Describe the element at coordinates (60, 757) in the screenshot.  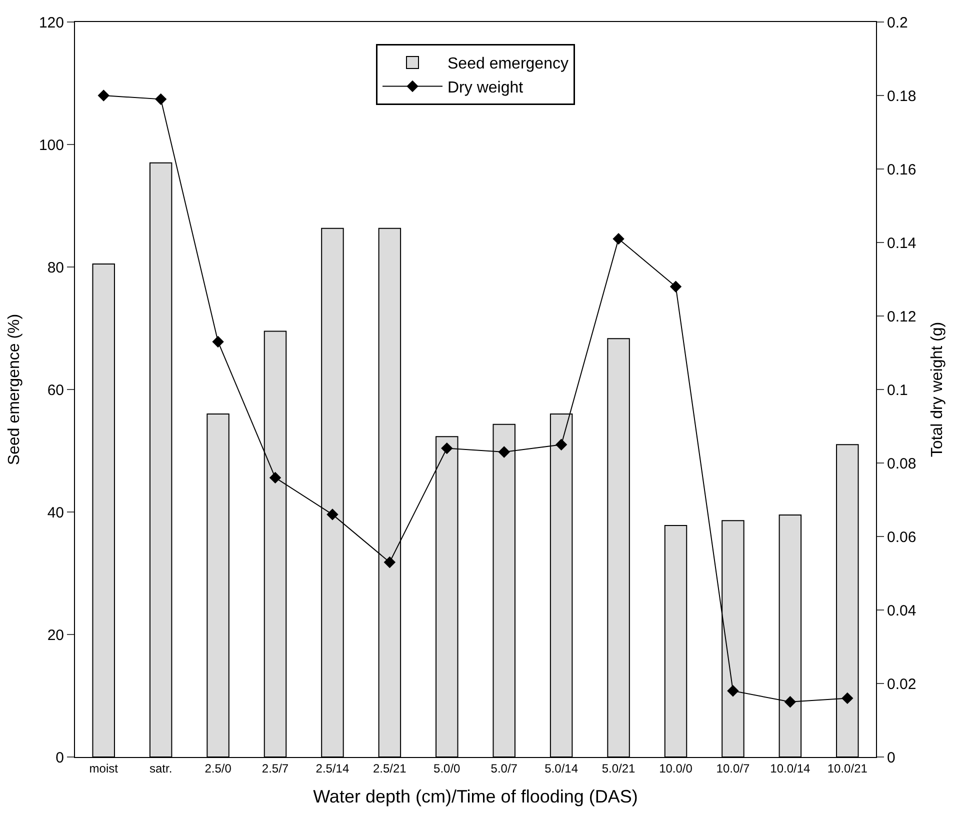
I see `y-tick-label: 0` at that location.